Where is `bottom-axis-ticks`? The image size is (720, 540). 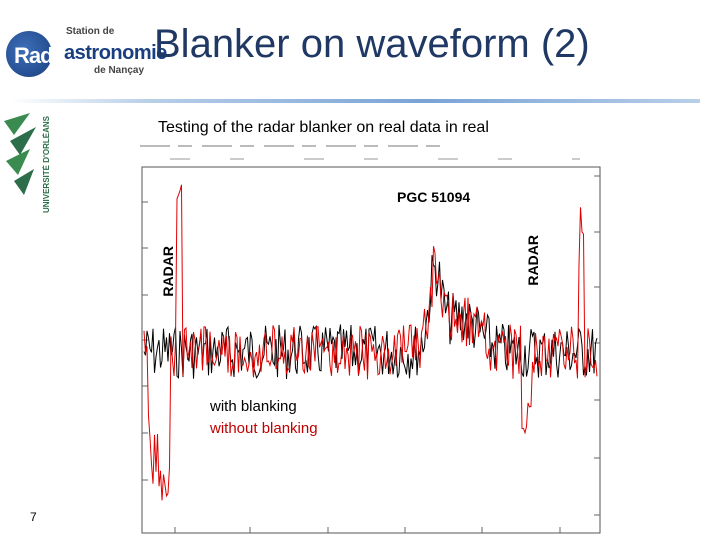
bottom-axis-ticks is located at coordinates (367, 530).